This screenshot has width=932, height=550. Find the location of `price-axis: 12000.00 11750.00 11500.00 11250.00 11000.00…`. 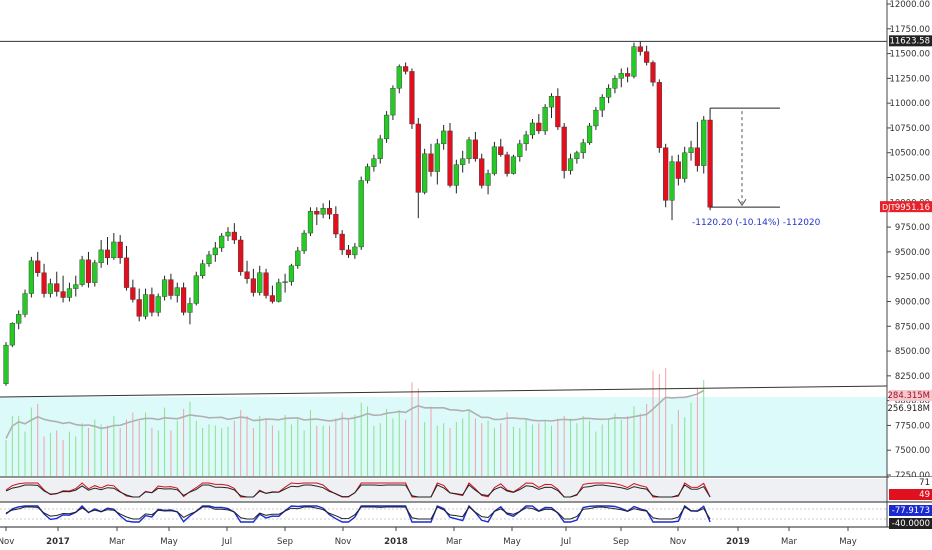

price-axis: 12000.00 11750.00 11500.00 11250.00 11000.00… is located at coordinates (908, 263).